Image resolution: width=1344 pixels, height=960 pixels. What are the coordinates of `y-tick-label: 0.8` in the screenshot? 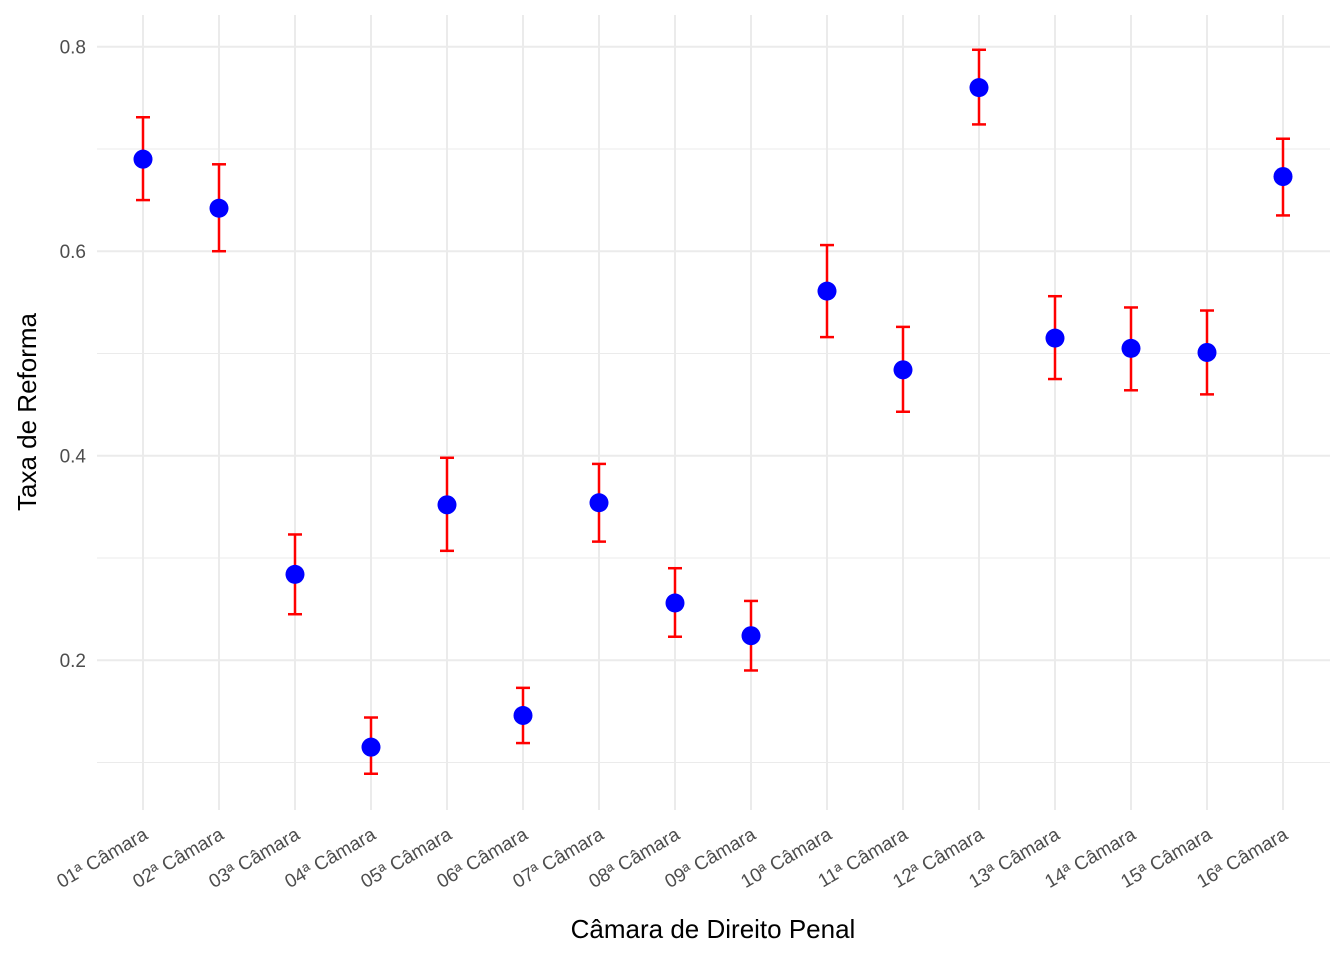 It's located at (73, 48).